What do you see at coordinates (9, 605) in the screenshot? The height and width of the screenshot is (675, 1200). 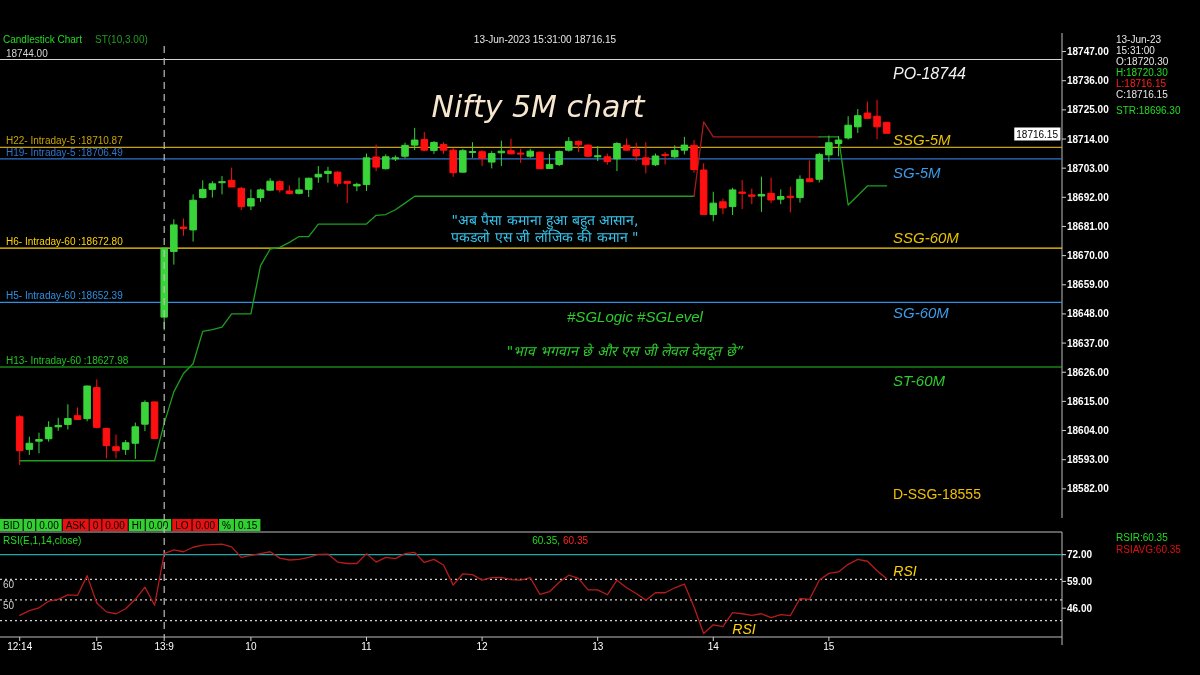 I see `ref-line-label: 50` at bounding box center [9, 605].